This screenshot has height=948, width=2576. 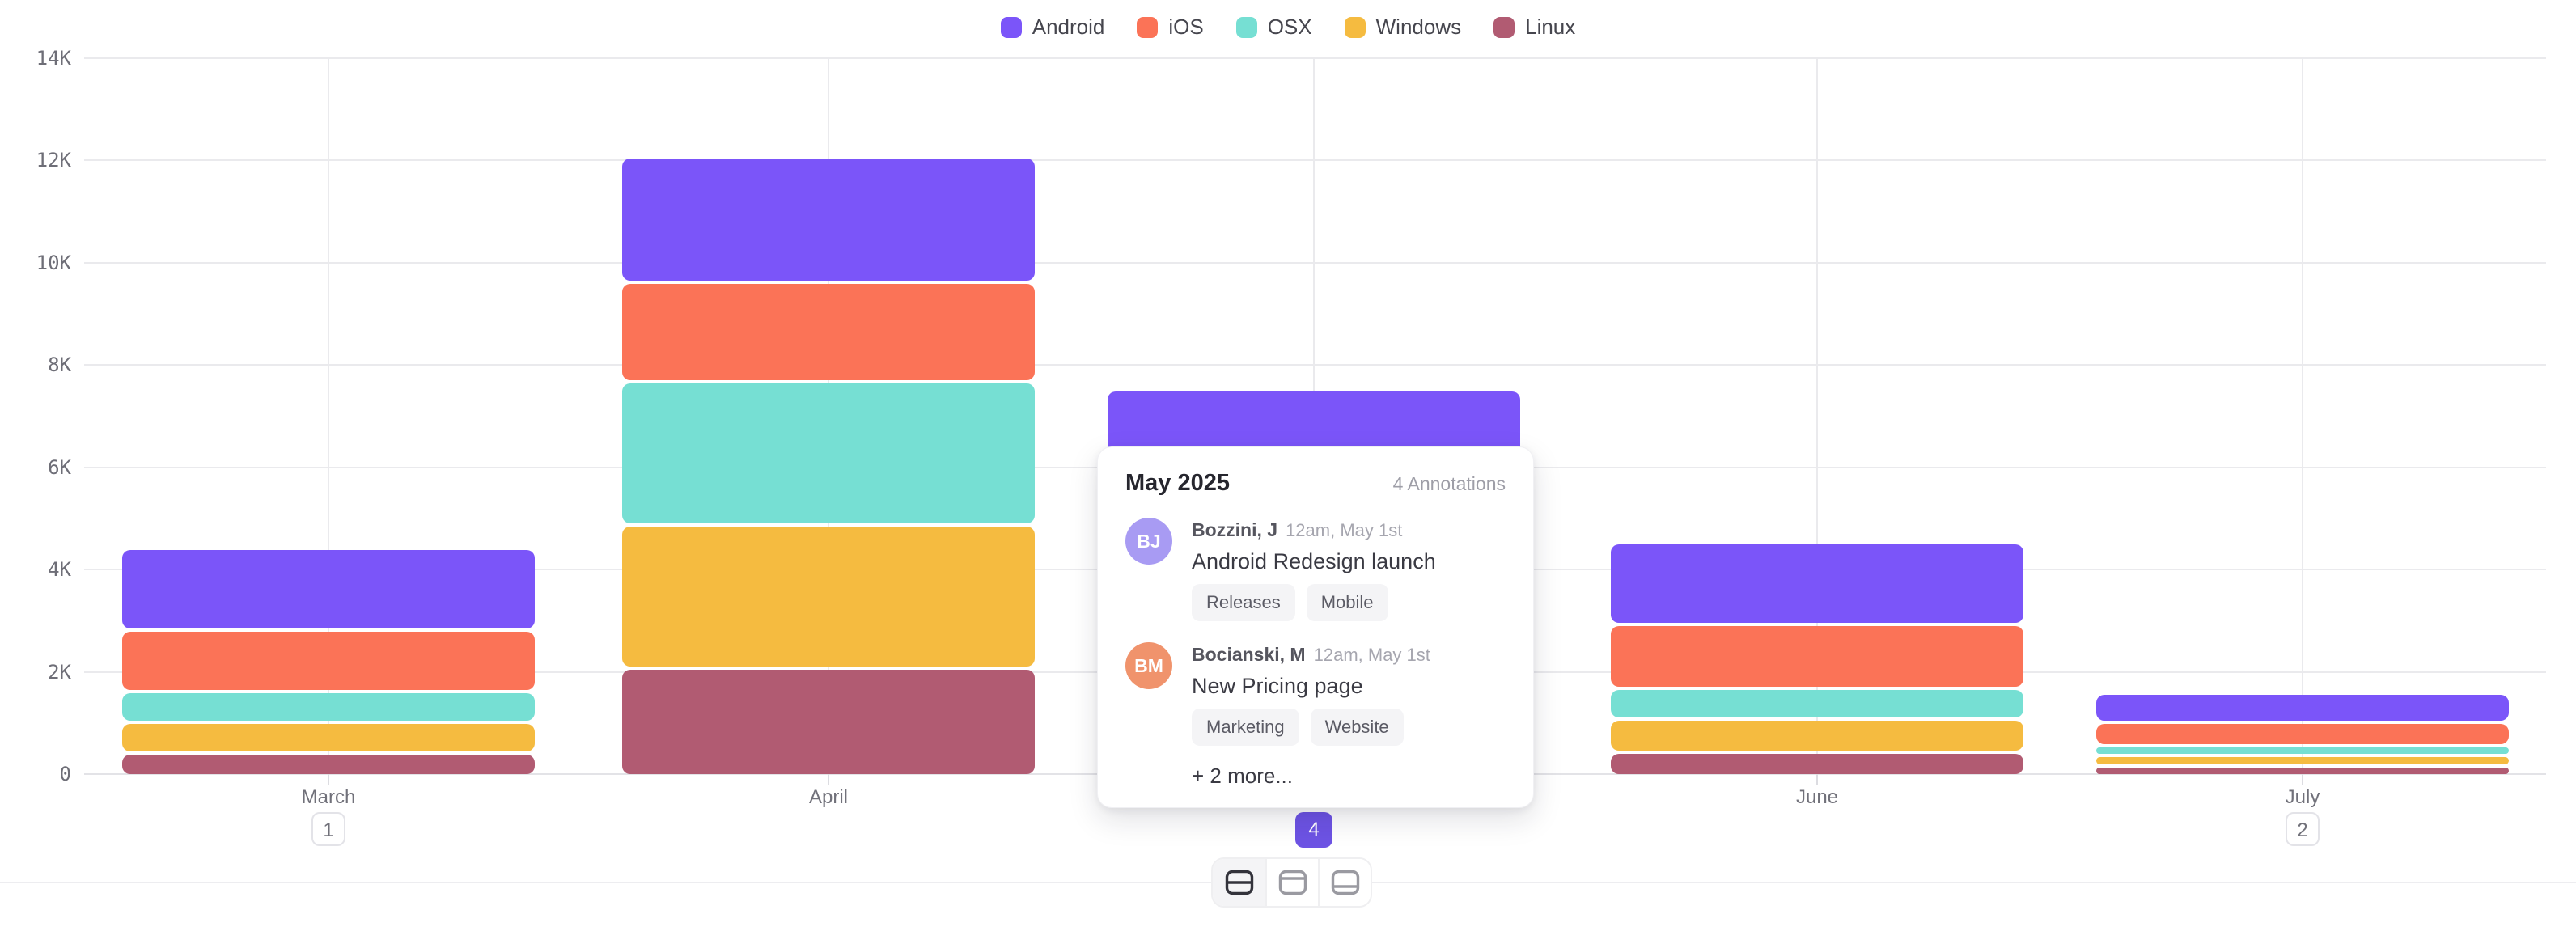 What do you see at coordinates (59, 570) in the screenshot?
I see `y-axis-tick-label: 4K` at bounding box center [59, 570].